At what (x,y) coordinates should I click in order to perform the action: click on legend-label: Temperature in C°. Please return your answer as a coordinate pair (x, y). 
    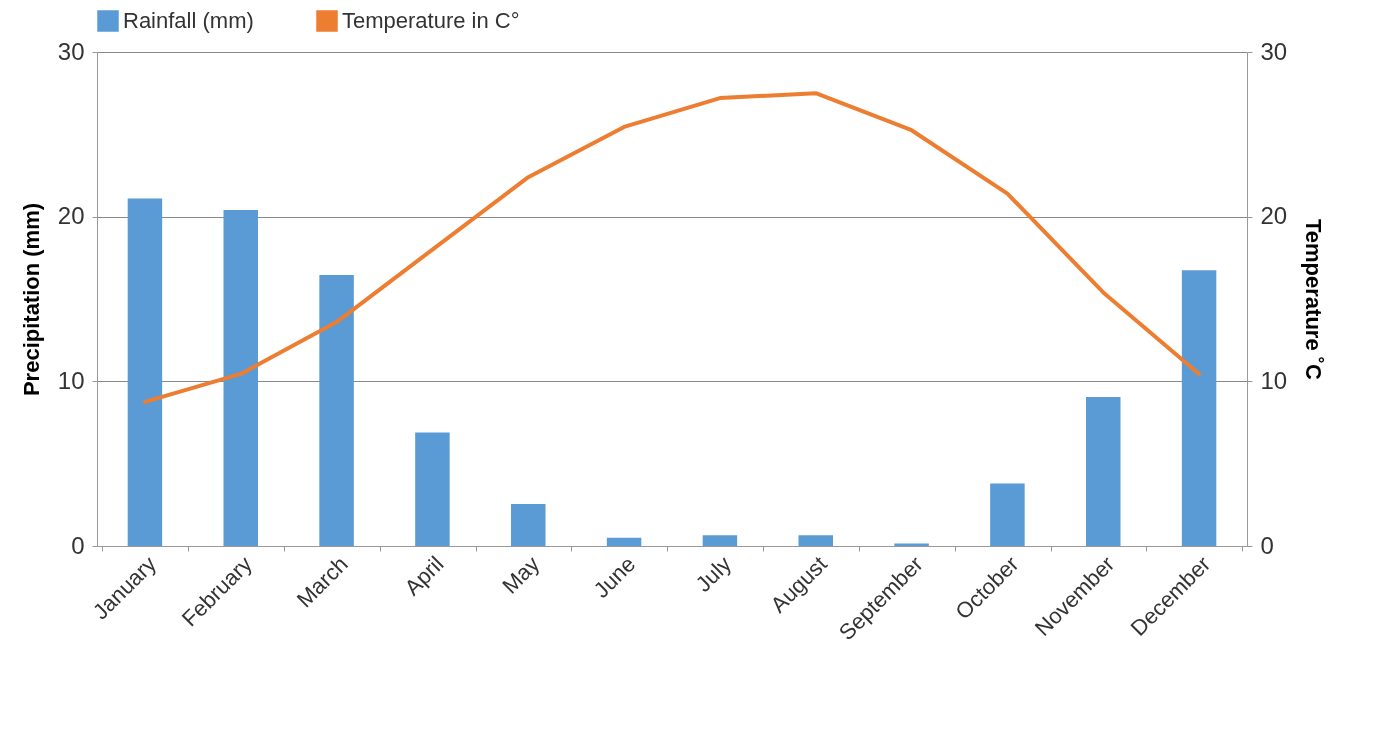
    Looking at the image, I should click on (431, 20).